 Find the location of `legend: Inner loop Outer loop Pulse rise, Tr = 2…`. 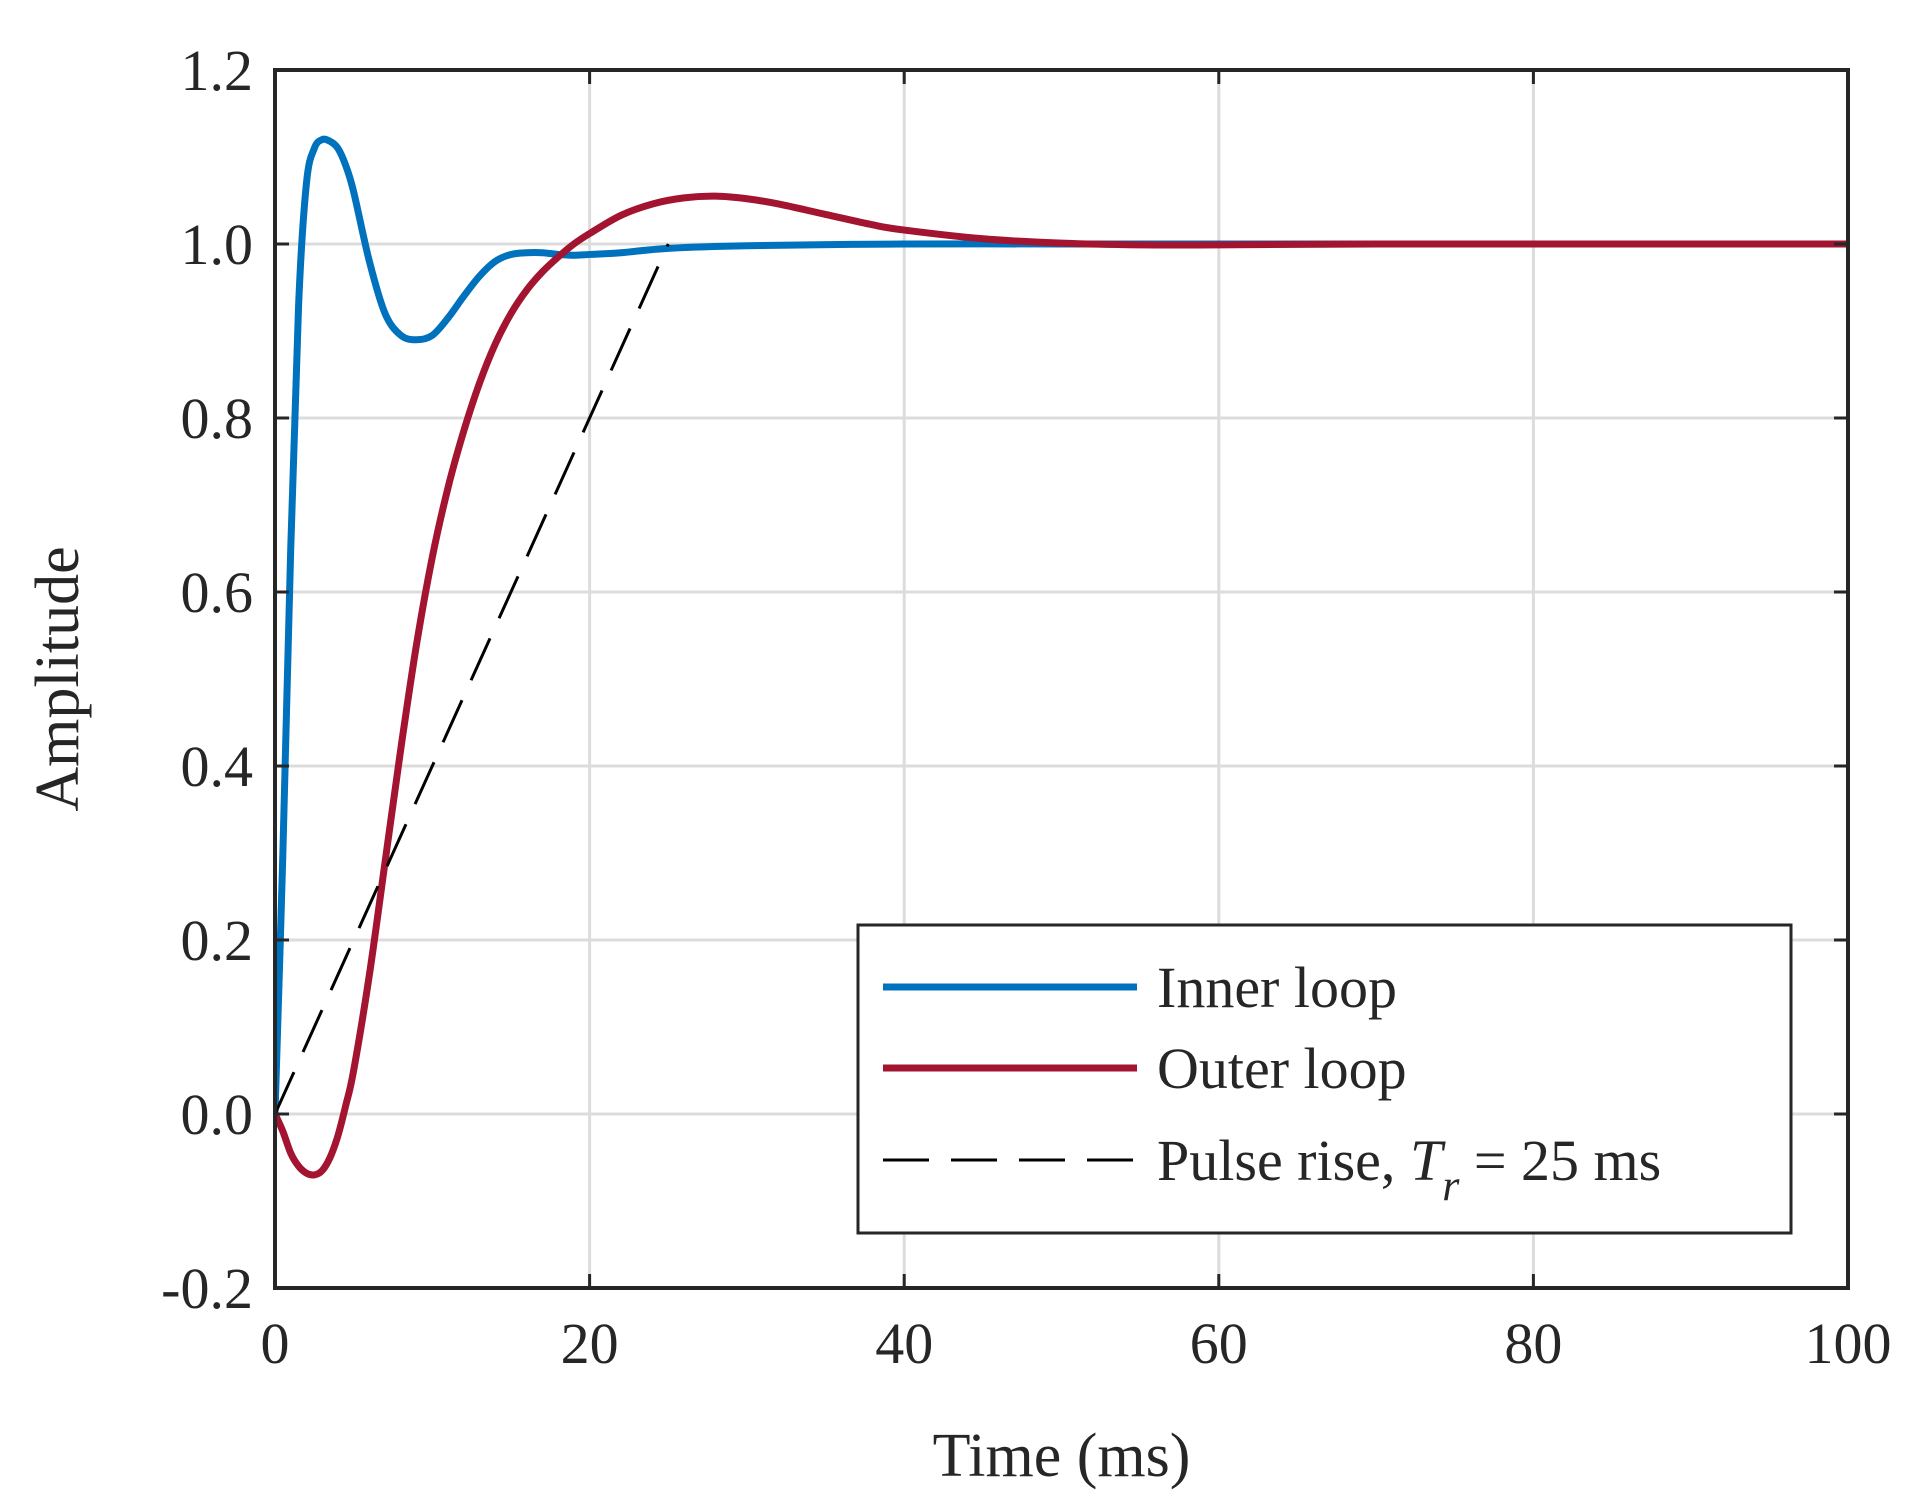

legend: Inner loop Outer loop Pulse rise, Tr = 2… is located at coordinates (1324, 1079).